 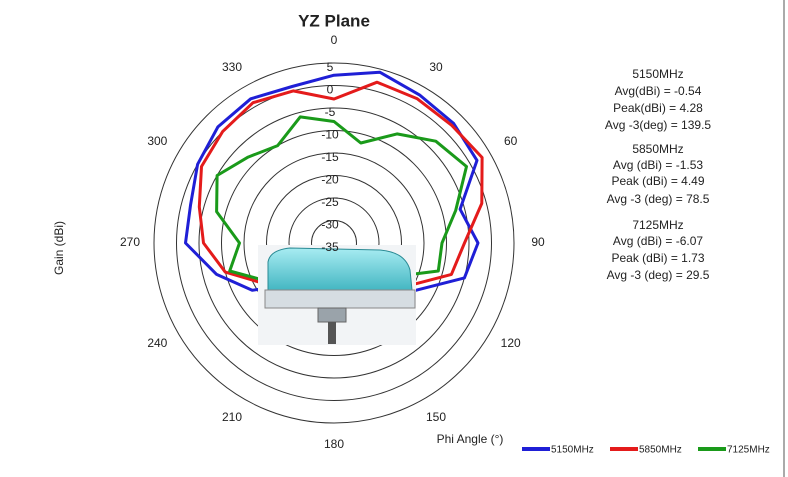 What do you see at coordinates (658, 125) in the screenshot?
I see `annotation: Avg -3(deg) = 139.5` at bounding box center [658, 125].